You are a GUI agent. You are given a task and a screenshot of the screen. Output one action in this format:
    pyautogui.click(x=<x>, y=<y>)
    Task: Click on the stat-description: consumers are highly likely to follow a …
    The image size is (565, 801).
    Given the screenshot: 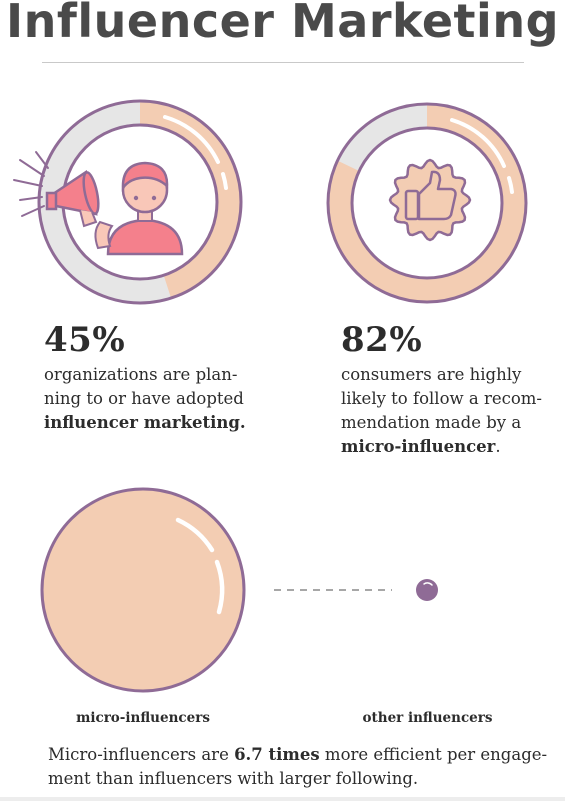 What is the action you would take?
    pyautogui.click(x=452, y=411)
    